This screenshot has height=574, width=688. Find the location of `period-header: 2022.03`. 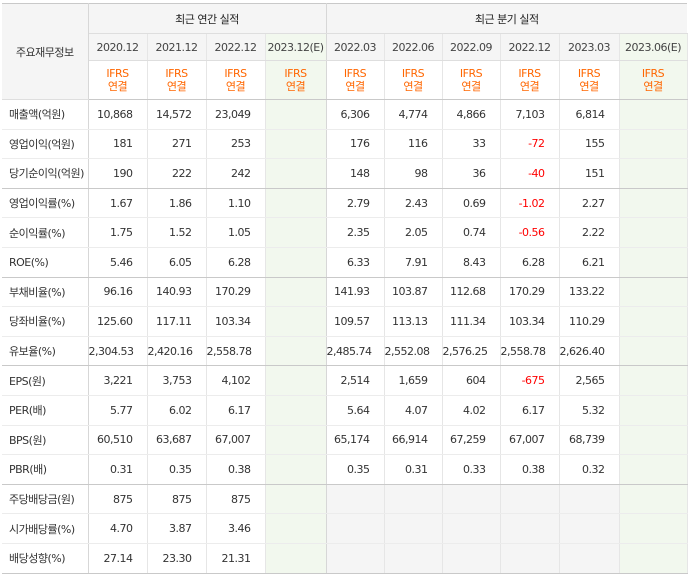

period-header: 2022.03 is located at coordinates (355, 47).